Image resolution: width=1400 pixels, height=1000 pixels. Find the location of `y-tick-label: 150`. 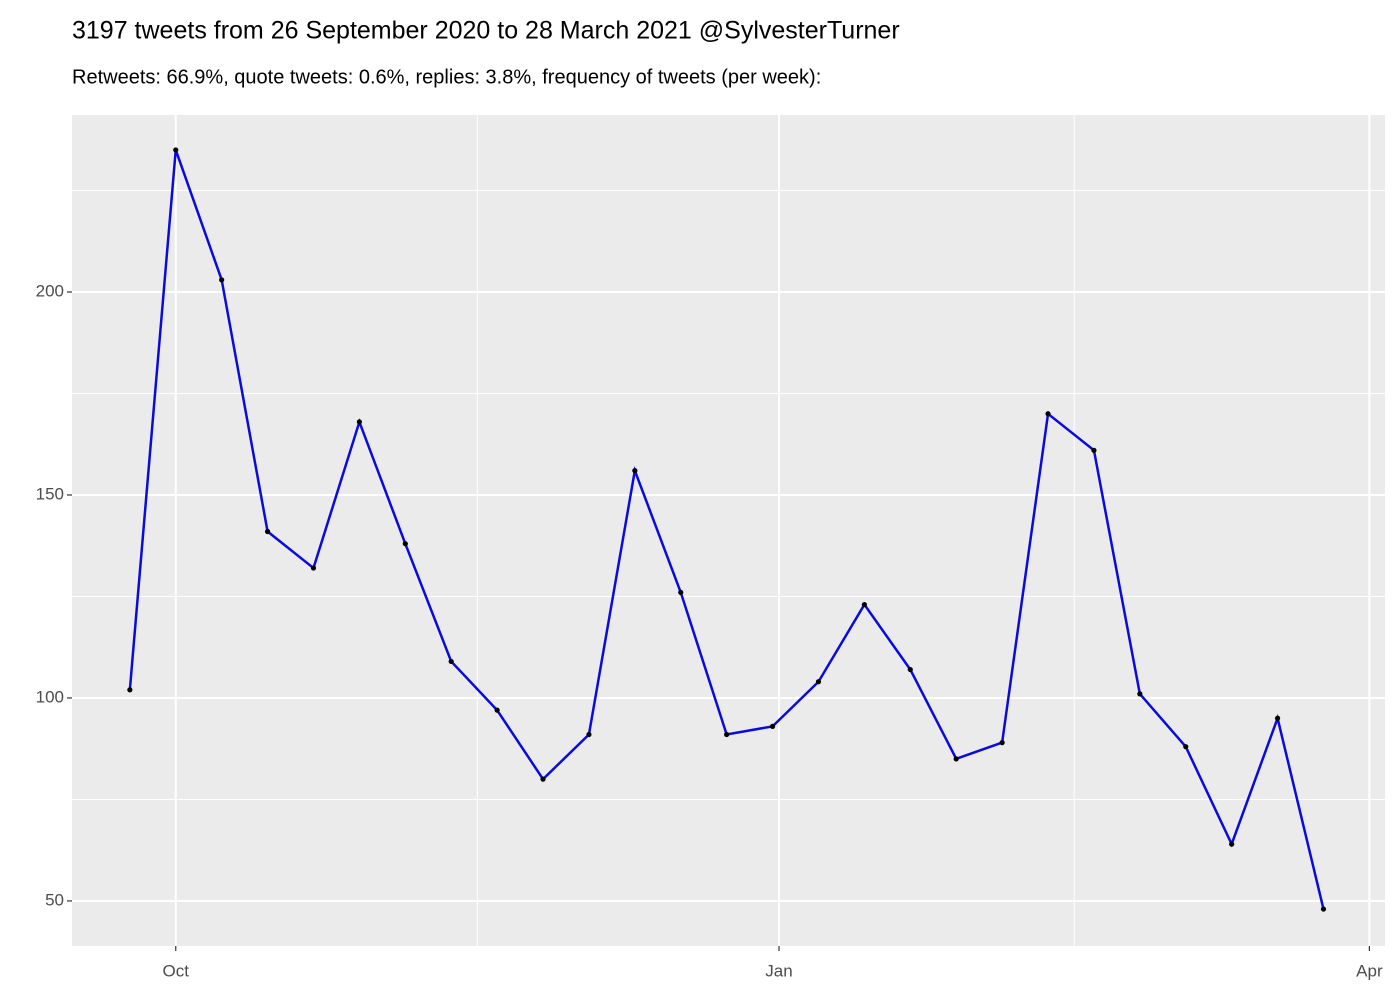

y-tick-label: 150 is located at coordinates (50, 493).